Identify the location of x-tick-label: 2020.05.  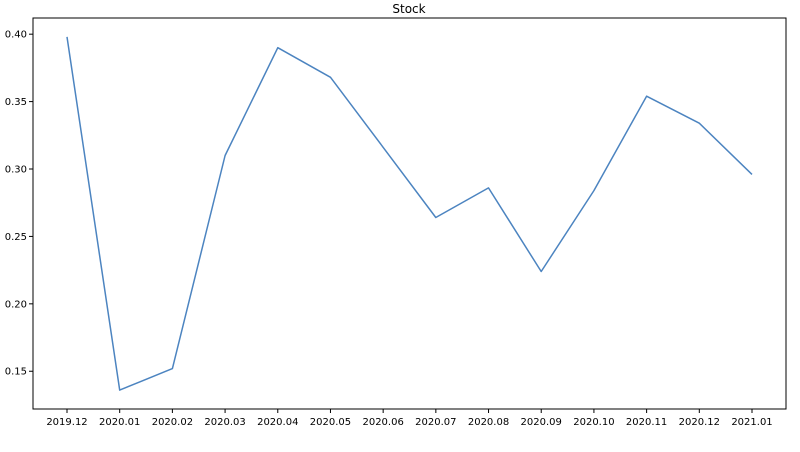
(330, 422).